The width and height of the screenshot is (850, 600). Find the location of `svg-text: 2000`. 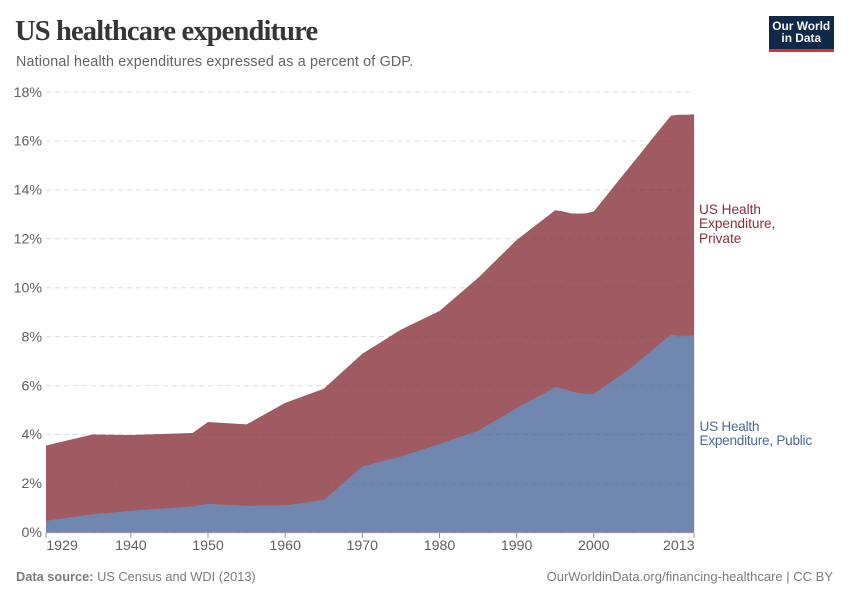

svg-text: 2000 is located at coordinates (594, 546).